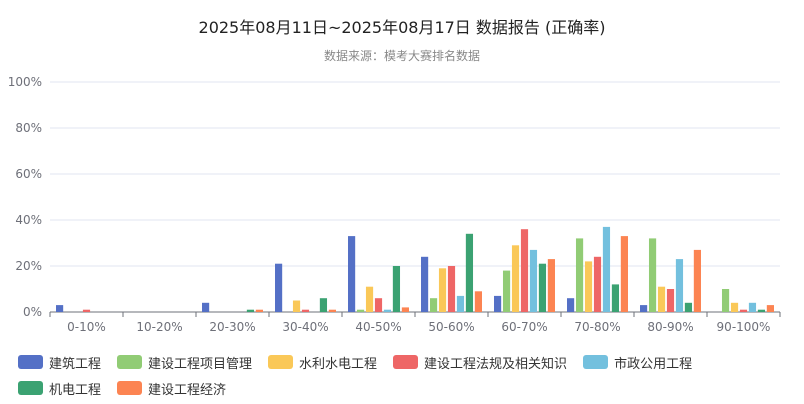  I want to click on x-tick-label: 0-10%, so click(86, 327).